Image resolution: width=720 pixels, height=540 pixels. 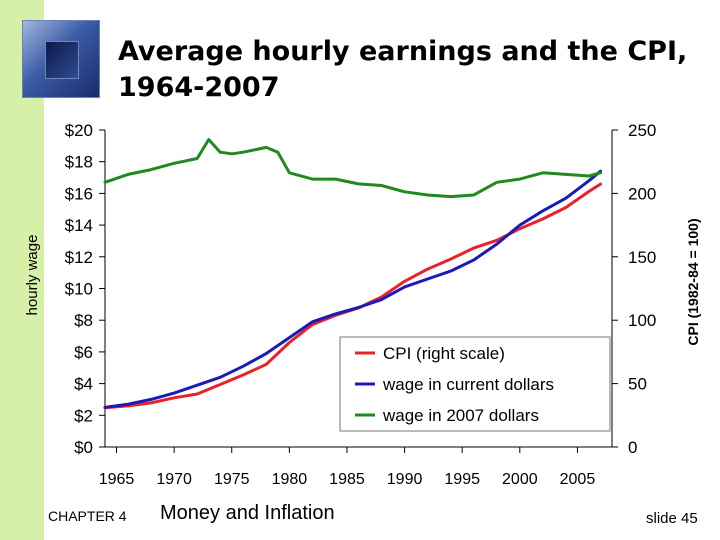 What do you see at coordinates (83, 320) in the screenshot?
I see `left-axis-tick-label: $8` at bounding box center [83, 320].